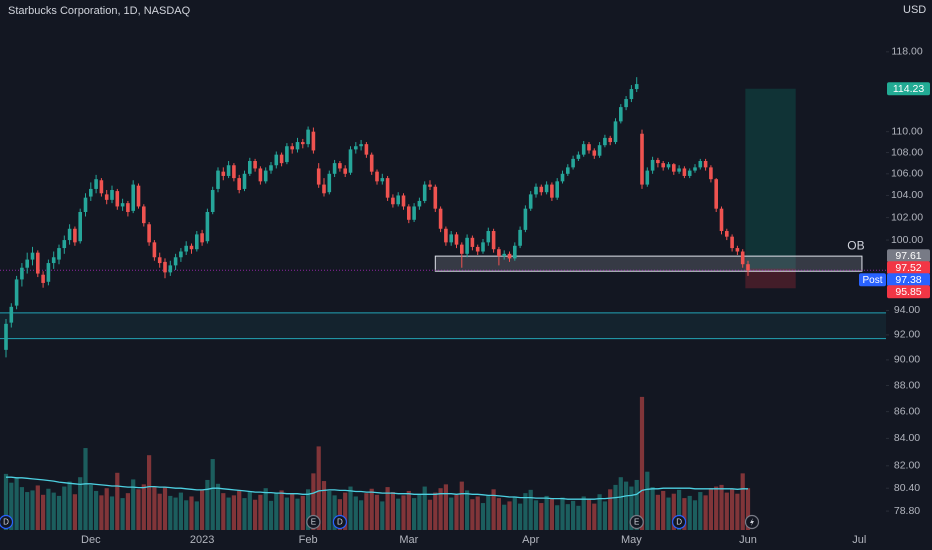  I want to click on price-label: 97.38, so click(908, 280).